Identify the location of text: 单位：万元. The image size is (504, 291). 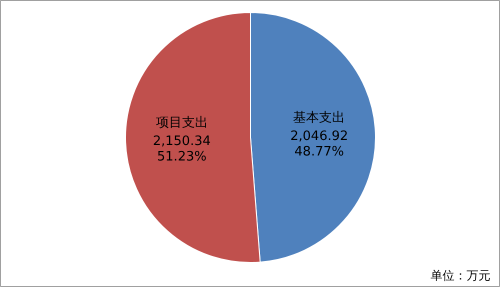
(460, 275).